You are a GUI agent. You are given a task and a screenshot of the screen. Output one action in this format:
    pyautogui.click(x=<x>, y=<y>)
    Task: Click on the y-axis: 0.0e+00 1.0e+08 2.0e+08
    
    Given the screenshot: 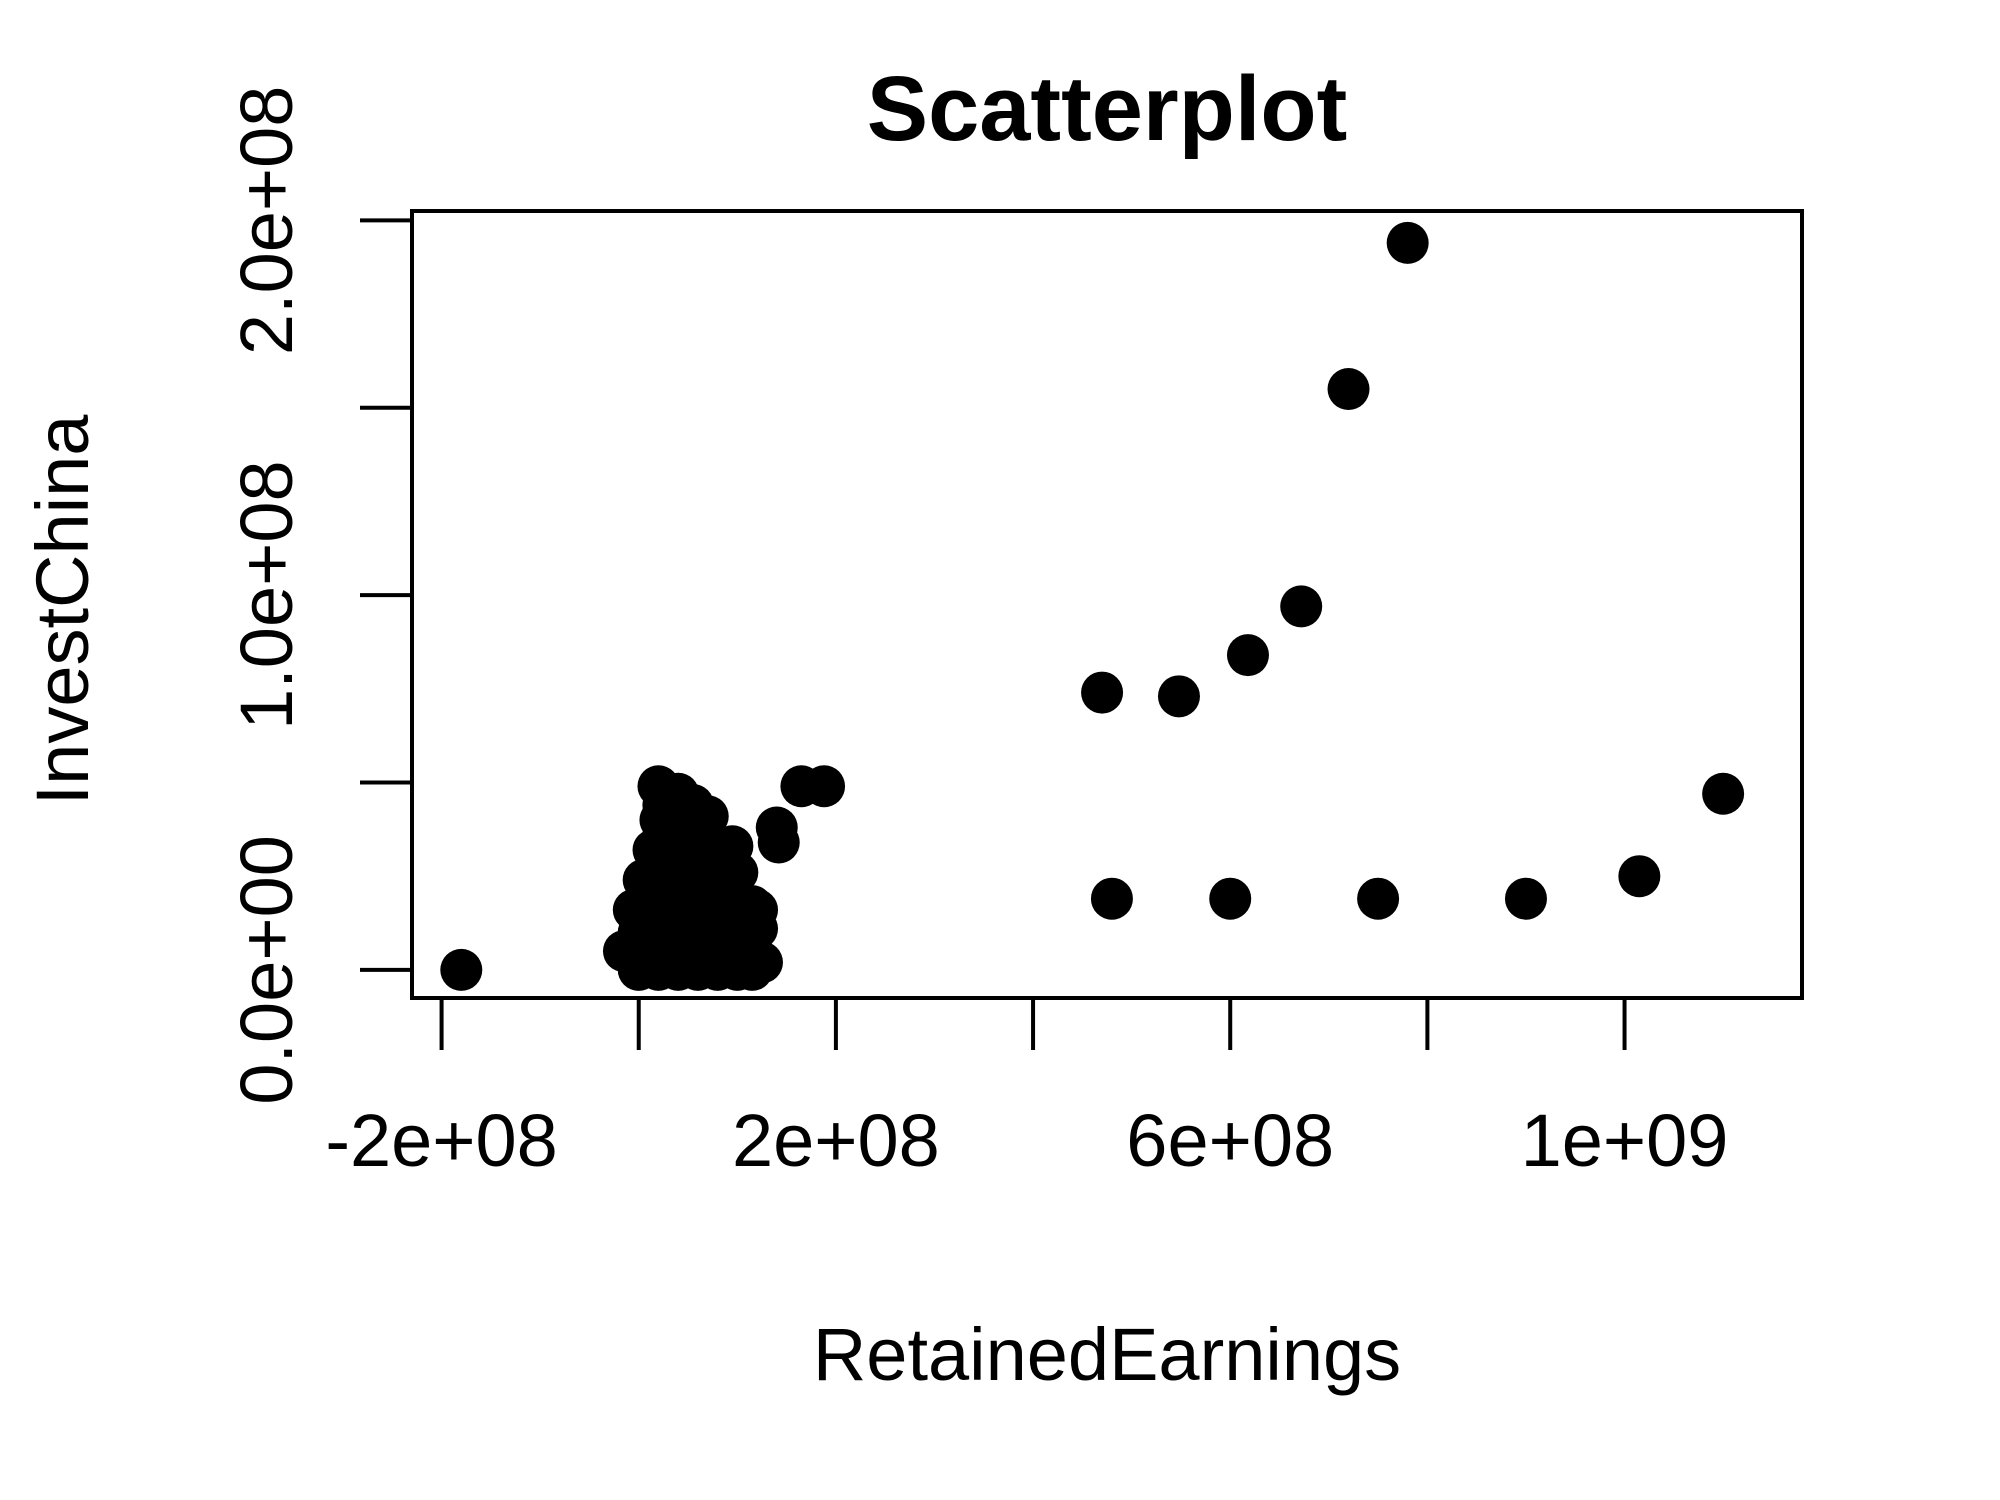 What is the action you would take?
    pyautogui.click(x=318, y=595)
    